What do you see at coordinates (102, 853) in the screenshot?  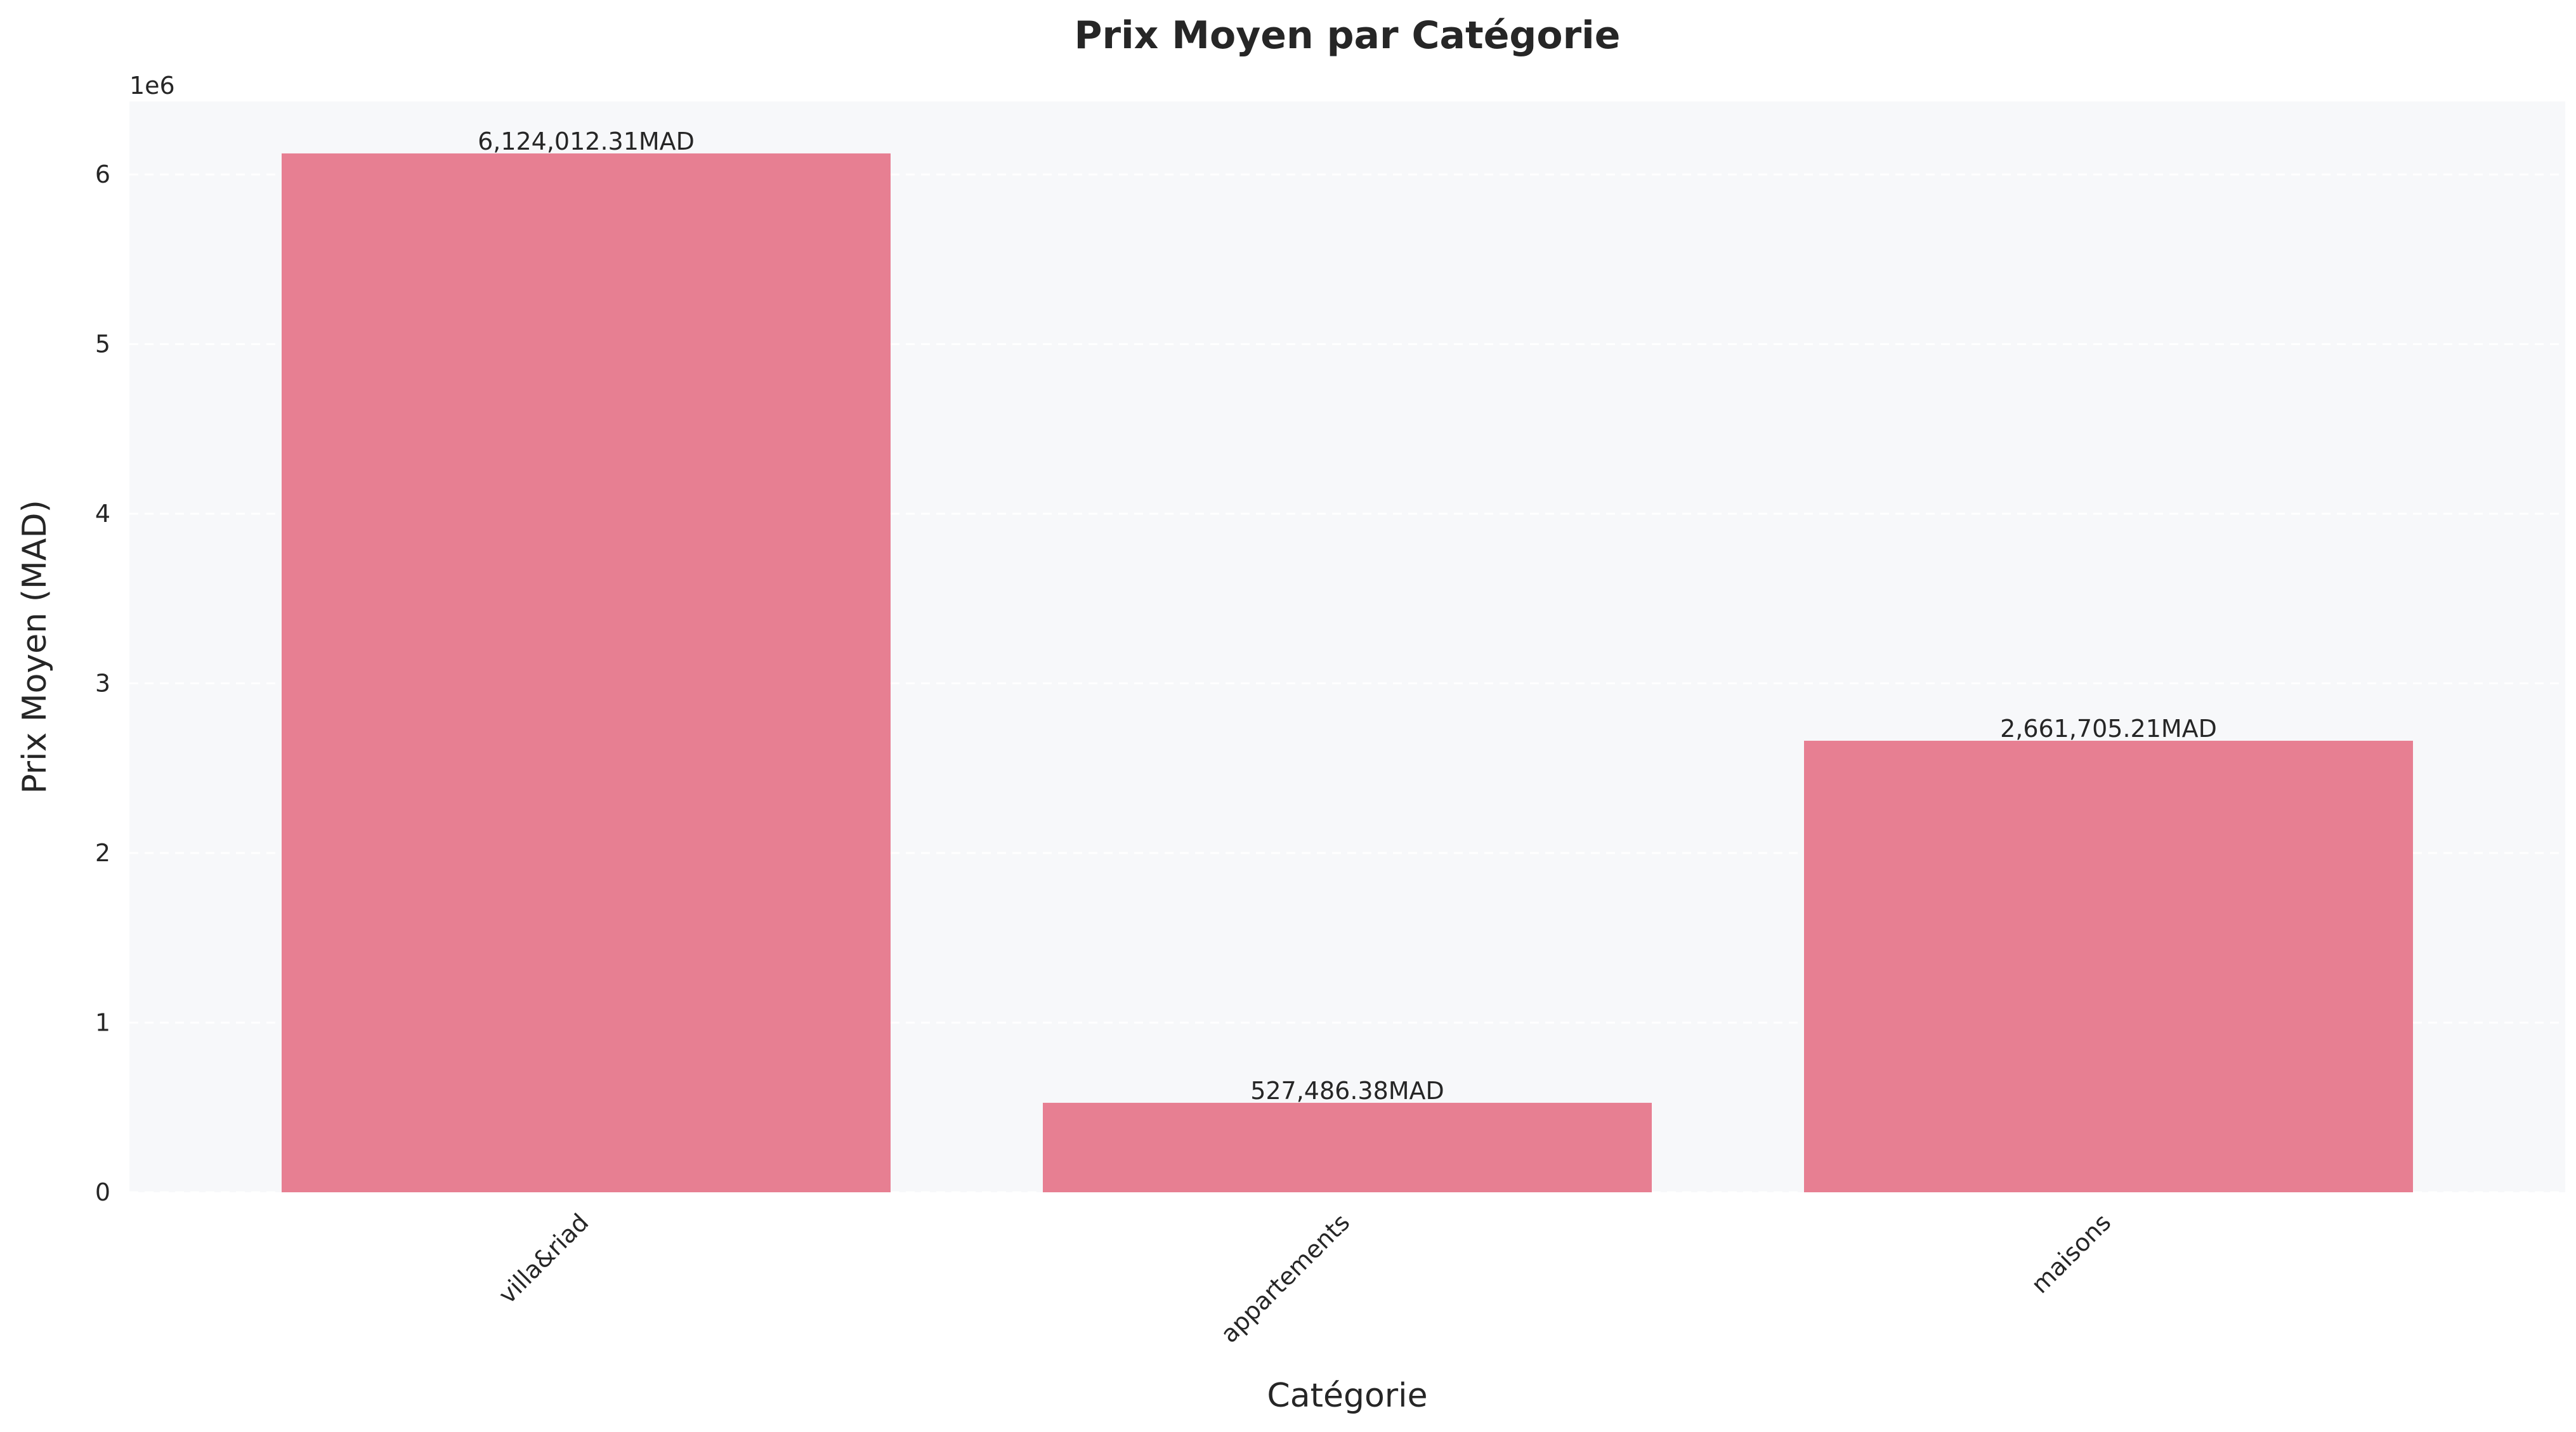 I see `y-tick-label: 2` at bounding box center [102, 853].